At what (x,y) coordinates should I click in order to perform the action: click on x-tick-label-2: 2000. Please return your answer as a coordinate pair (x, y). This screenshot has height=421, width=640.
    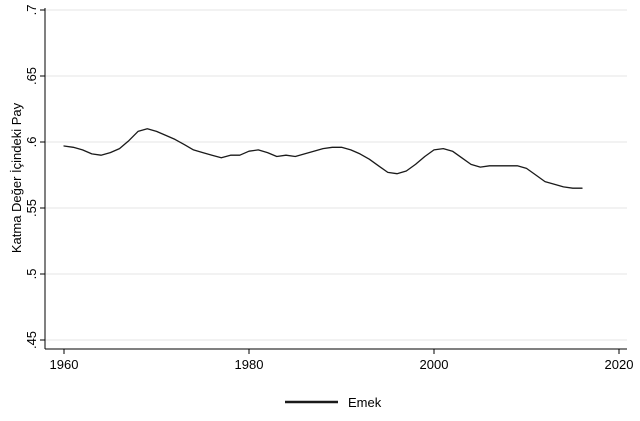
    Looking at the image, I should click on (434, 364).